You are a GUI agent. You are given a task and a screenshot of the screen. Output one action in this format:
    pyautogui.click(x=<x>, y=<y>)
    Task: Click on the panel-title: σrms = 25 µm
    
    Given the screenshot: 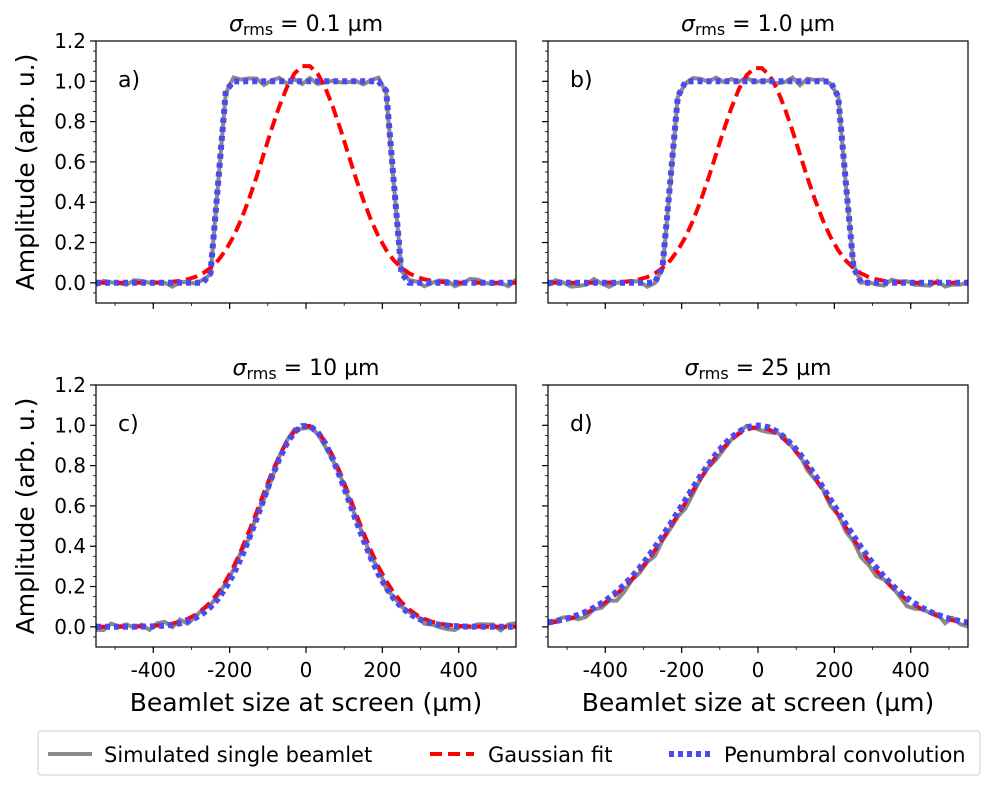 What is the action you would take?
    pyautogui.click(x=757, y=369)
    